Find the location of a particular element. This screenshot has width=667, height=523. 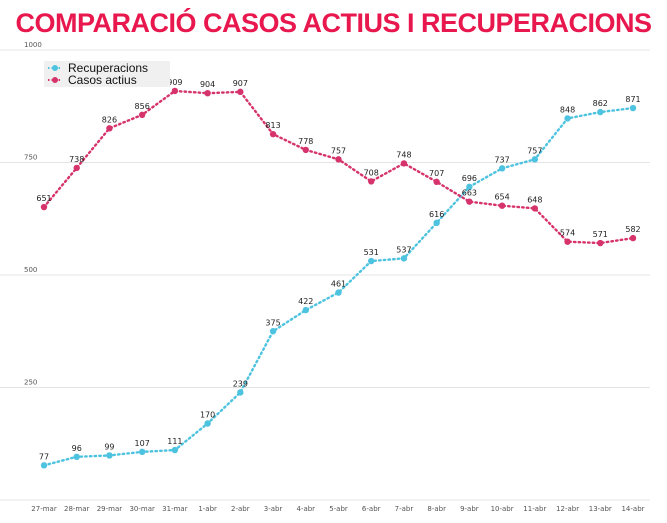

data-label-casos-actius: 574 is located at coordinates (567, 233).